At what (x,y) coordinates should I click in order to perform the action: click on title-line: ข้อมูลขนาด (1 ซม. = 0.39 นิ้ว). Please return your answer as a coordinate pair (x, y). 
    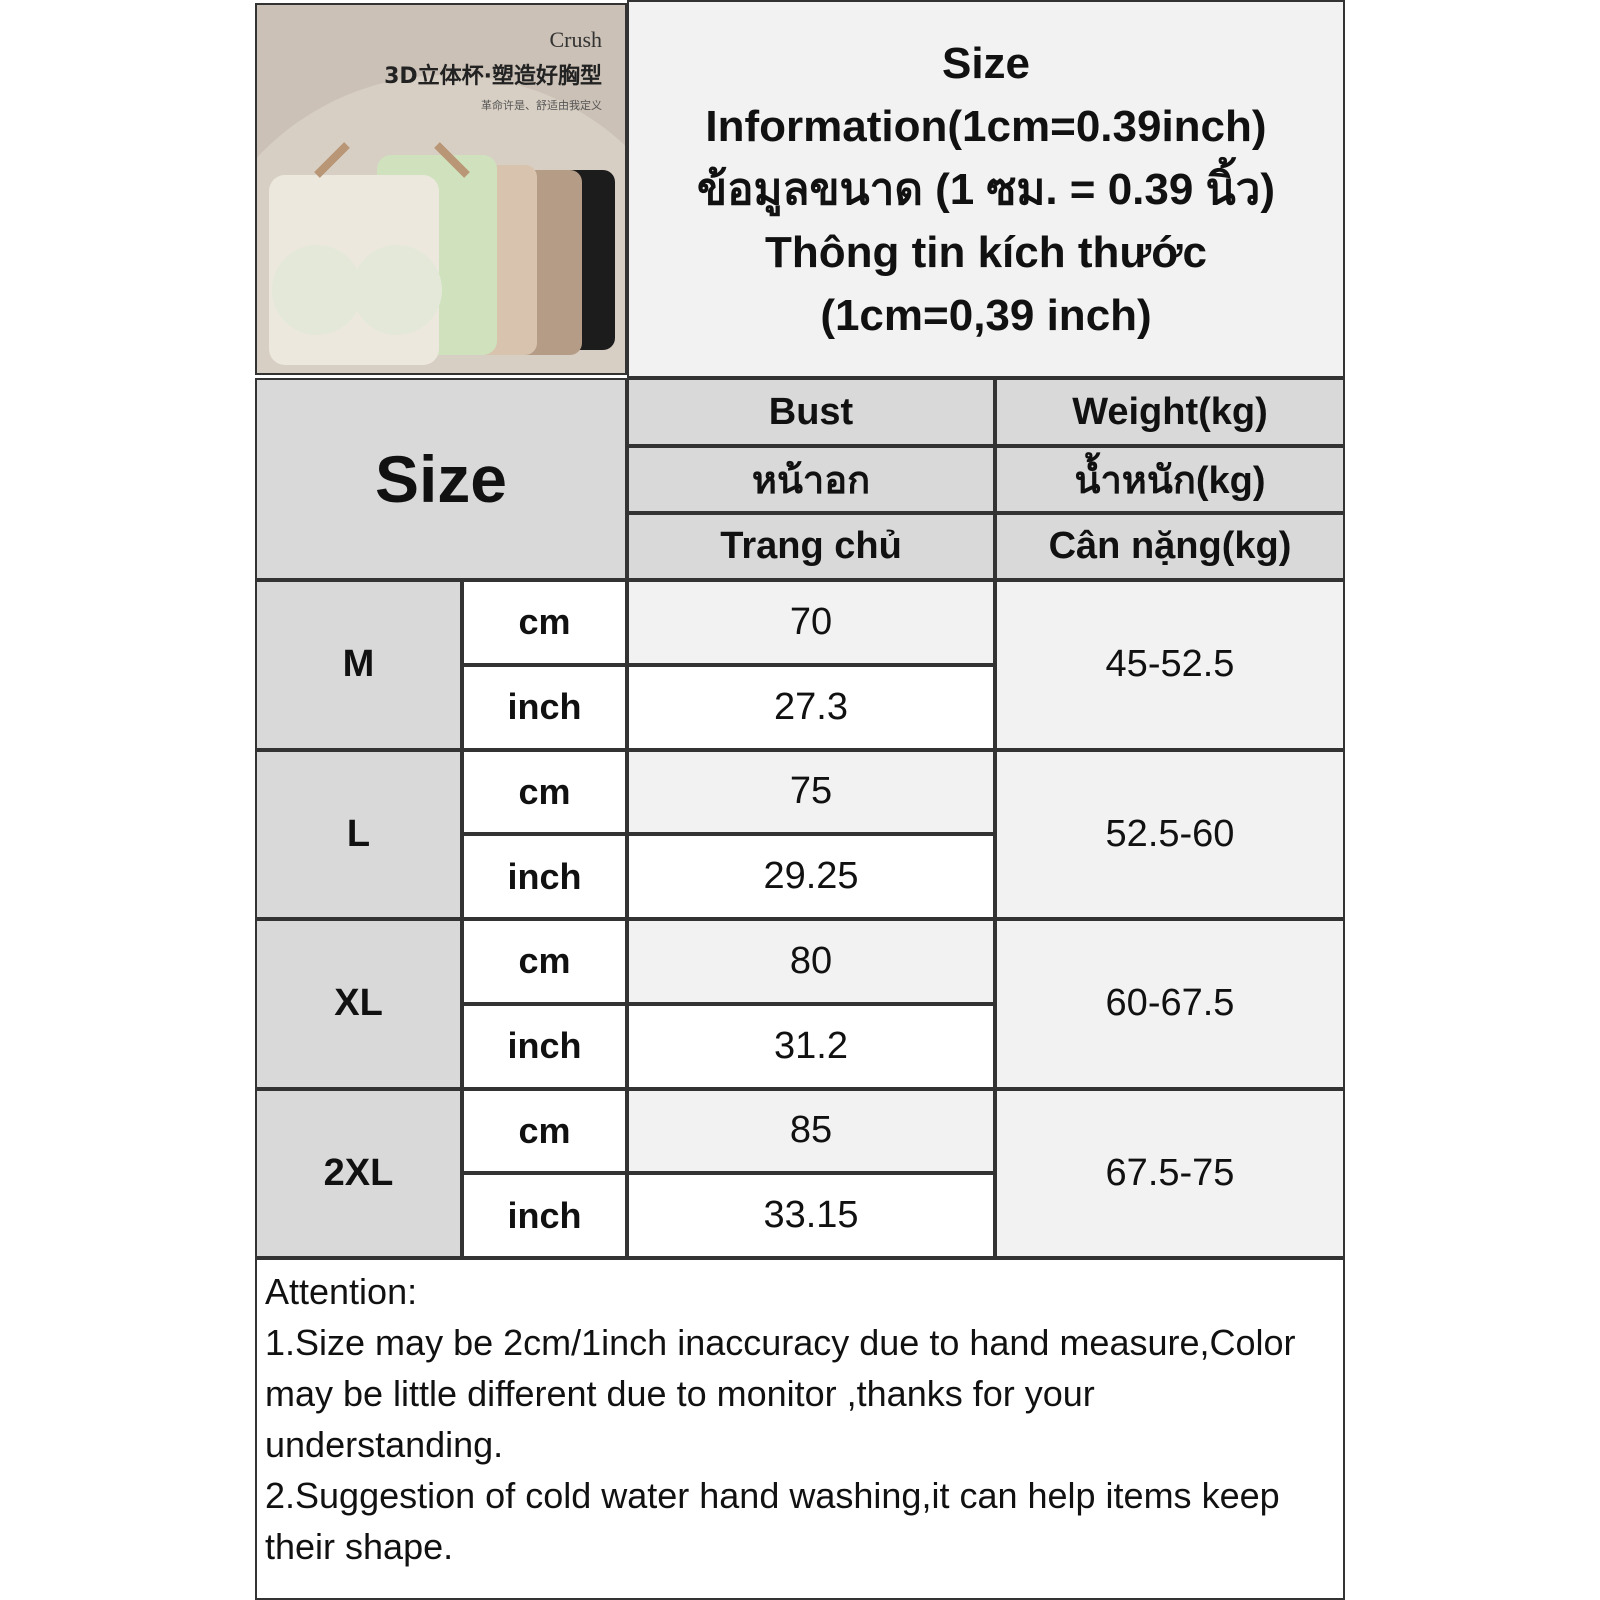
    Looking at the image, I should click on (985, 189).